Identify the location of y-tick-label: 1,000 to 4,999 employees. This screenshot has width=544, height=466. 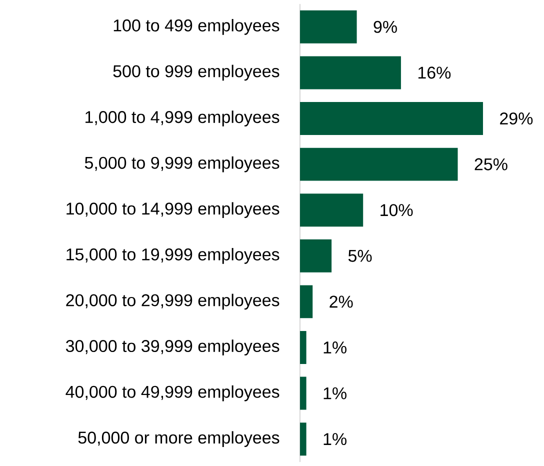
(183, 118).